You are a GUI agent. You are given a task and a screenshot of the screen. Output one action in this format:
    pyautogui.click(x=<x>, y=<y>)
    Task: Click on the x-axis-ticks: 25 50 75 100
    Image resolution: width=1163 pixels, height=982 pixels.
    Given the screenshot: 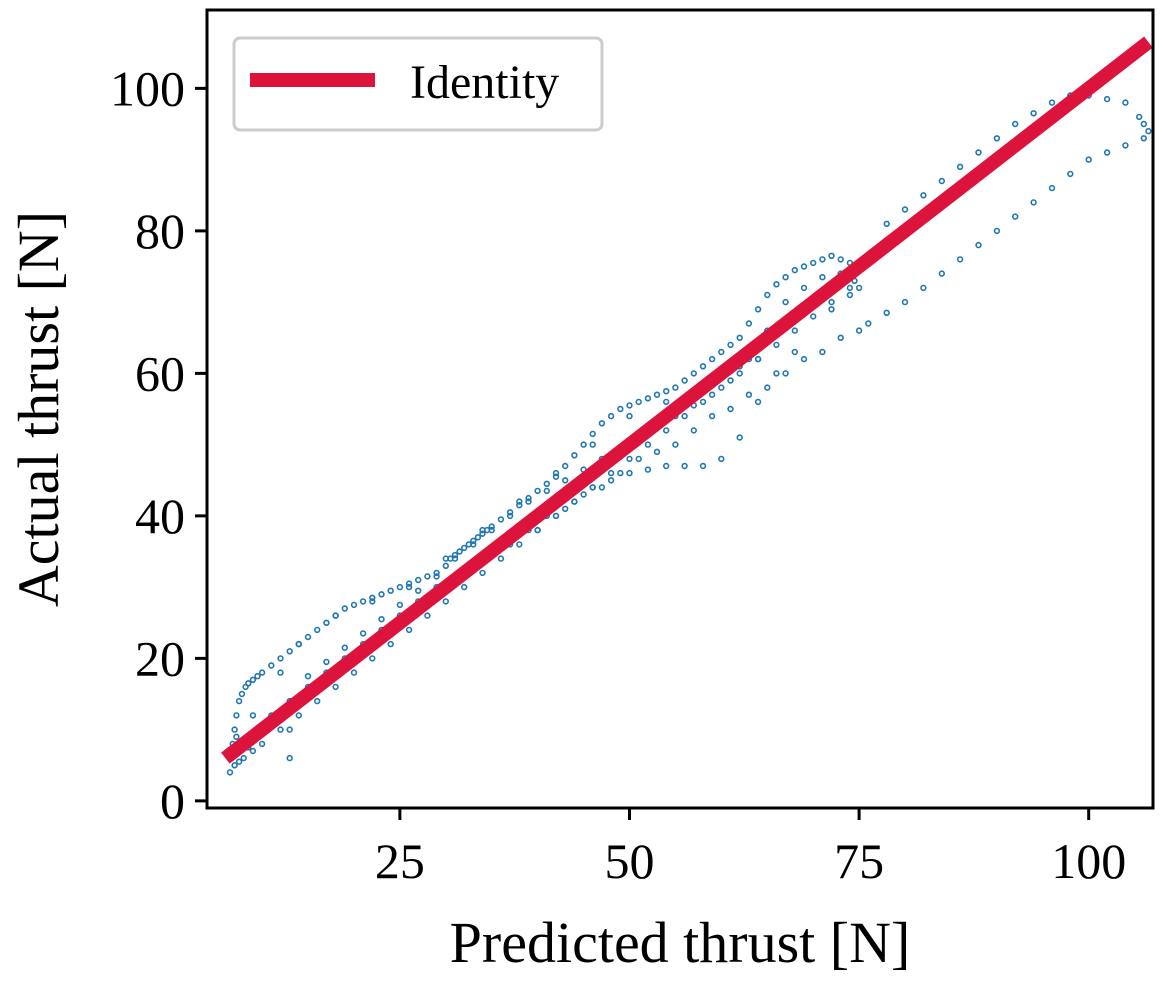 What is the action you would take?
    pyautogui.click(x=750, y=848)
    